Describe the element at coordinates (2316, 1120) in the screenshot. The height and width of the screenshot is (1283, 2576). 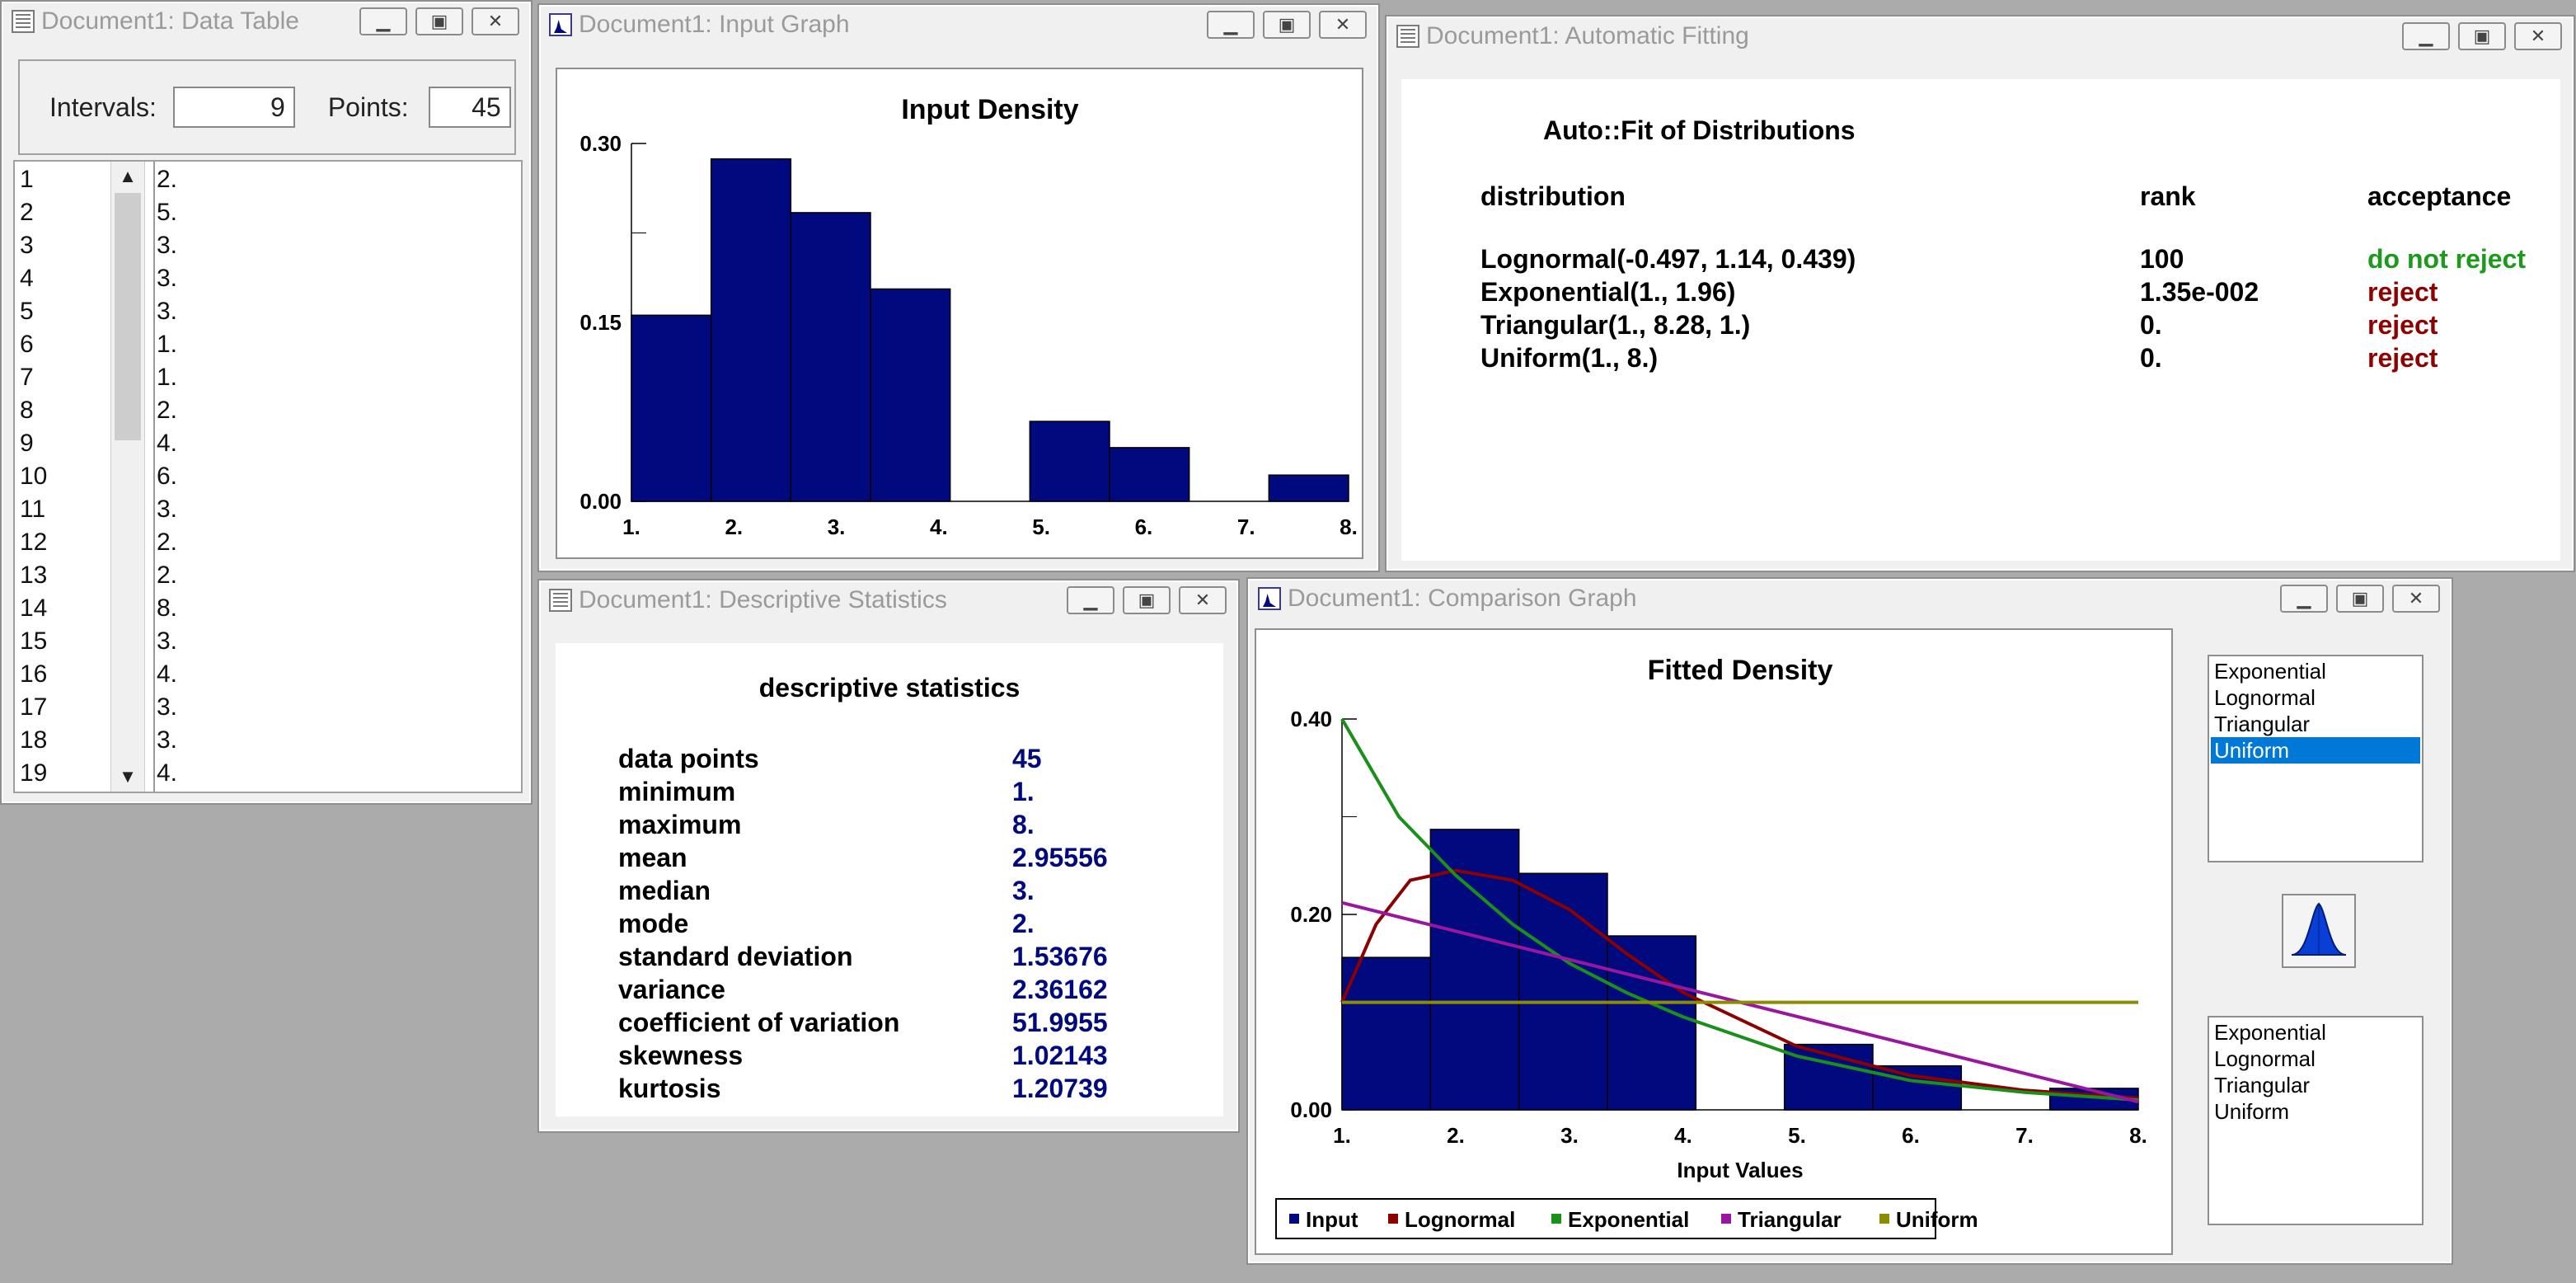
I see `available-distribution-list: Exponential Lognormal Triangular Uniform` at that location.